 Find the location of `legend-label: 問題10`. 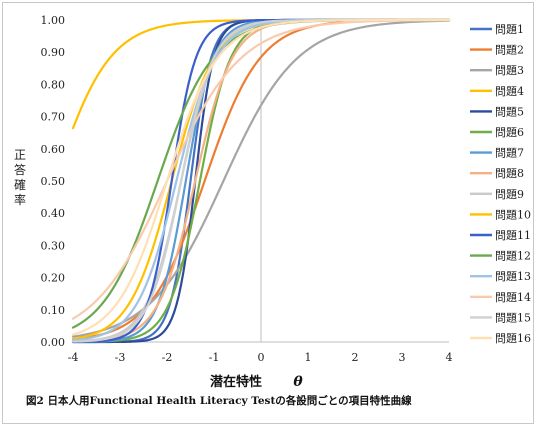

legend-label: 問題10 is located at coordinates (513, 214).